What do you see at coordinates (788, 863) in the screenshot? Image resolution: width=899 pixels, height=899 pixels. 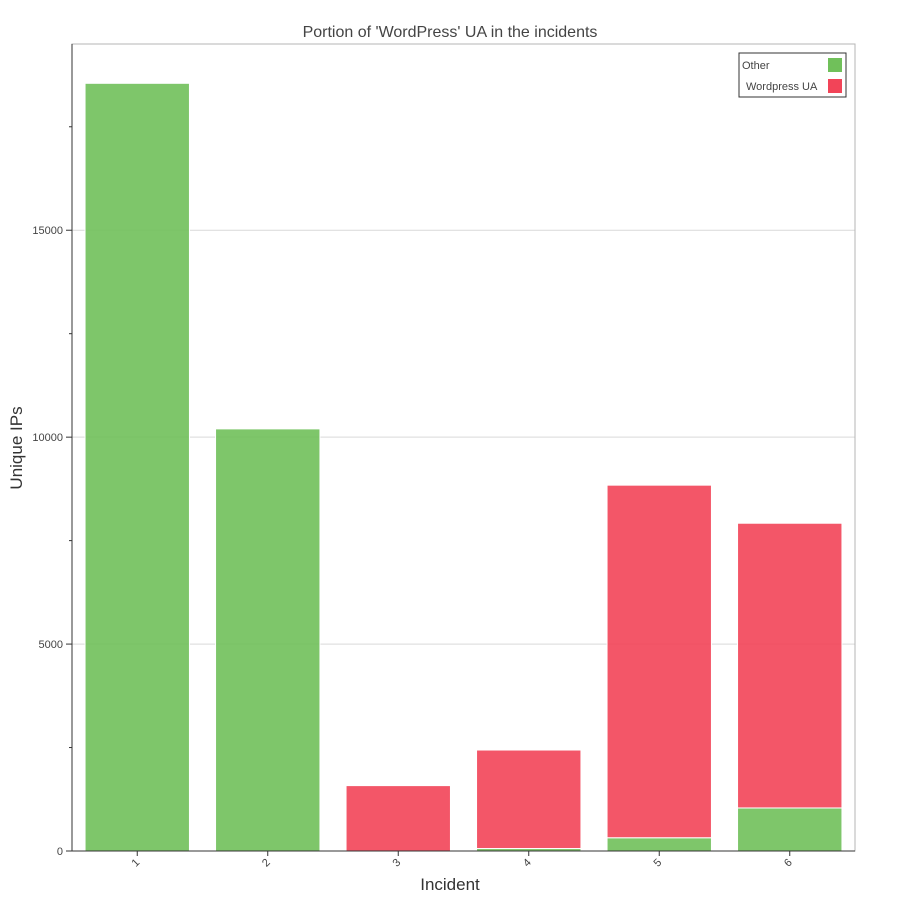 I see `x-tick-label: 6` at bounding box center [788, 863].